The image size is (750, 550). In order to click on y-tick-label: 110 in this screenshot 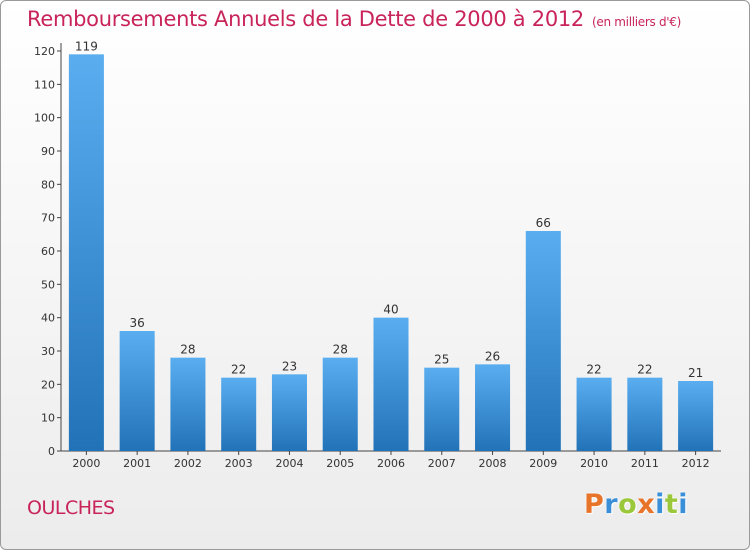, I will do `click(44, 84)`.